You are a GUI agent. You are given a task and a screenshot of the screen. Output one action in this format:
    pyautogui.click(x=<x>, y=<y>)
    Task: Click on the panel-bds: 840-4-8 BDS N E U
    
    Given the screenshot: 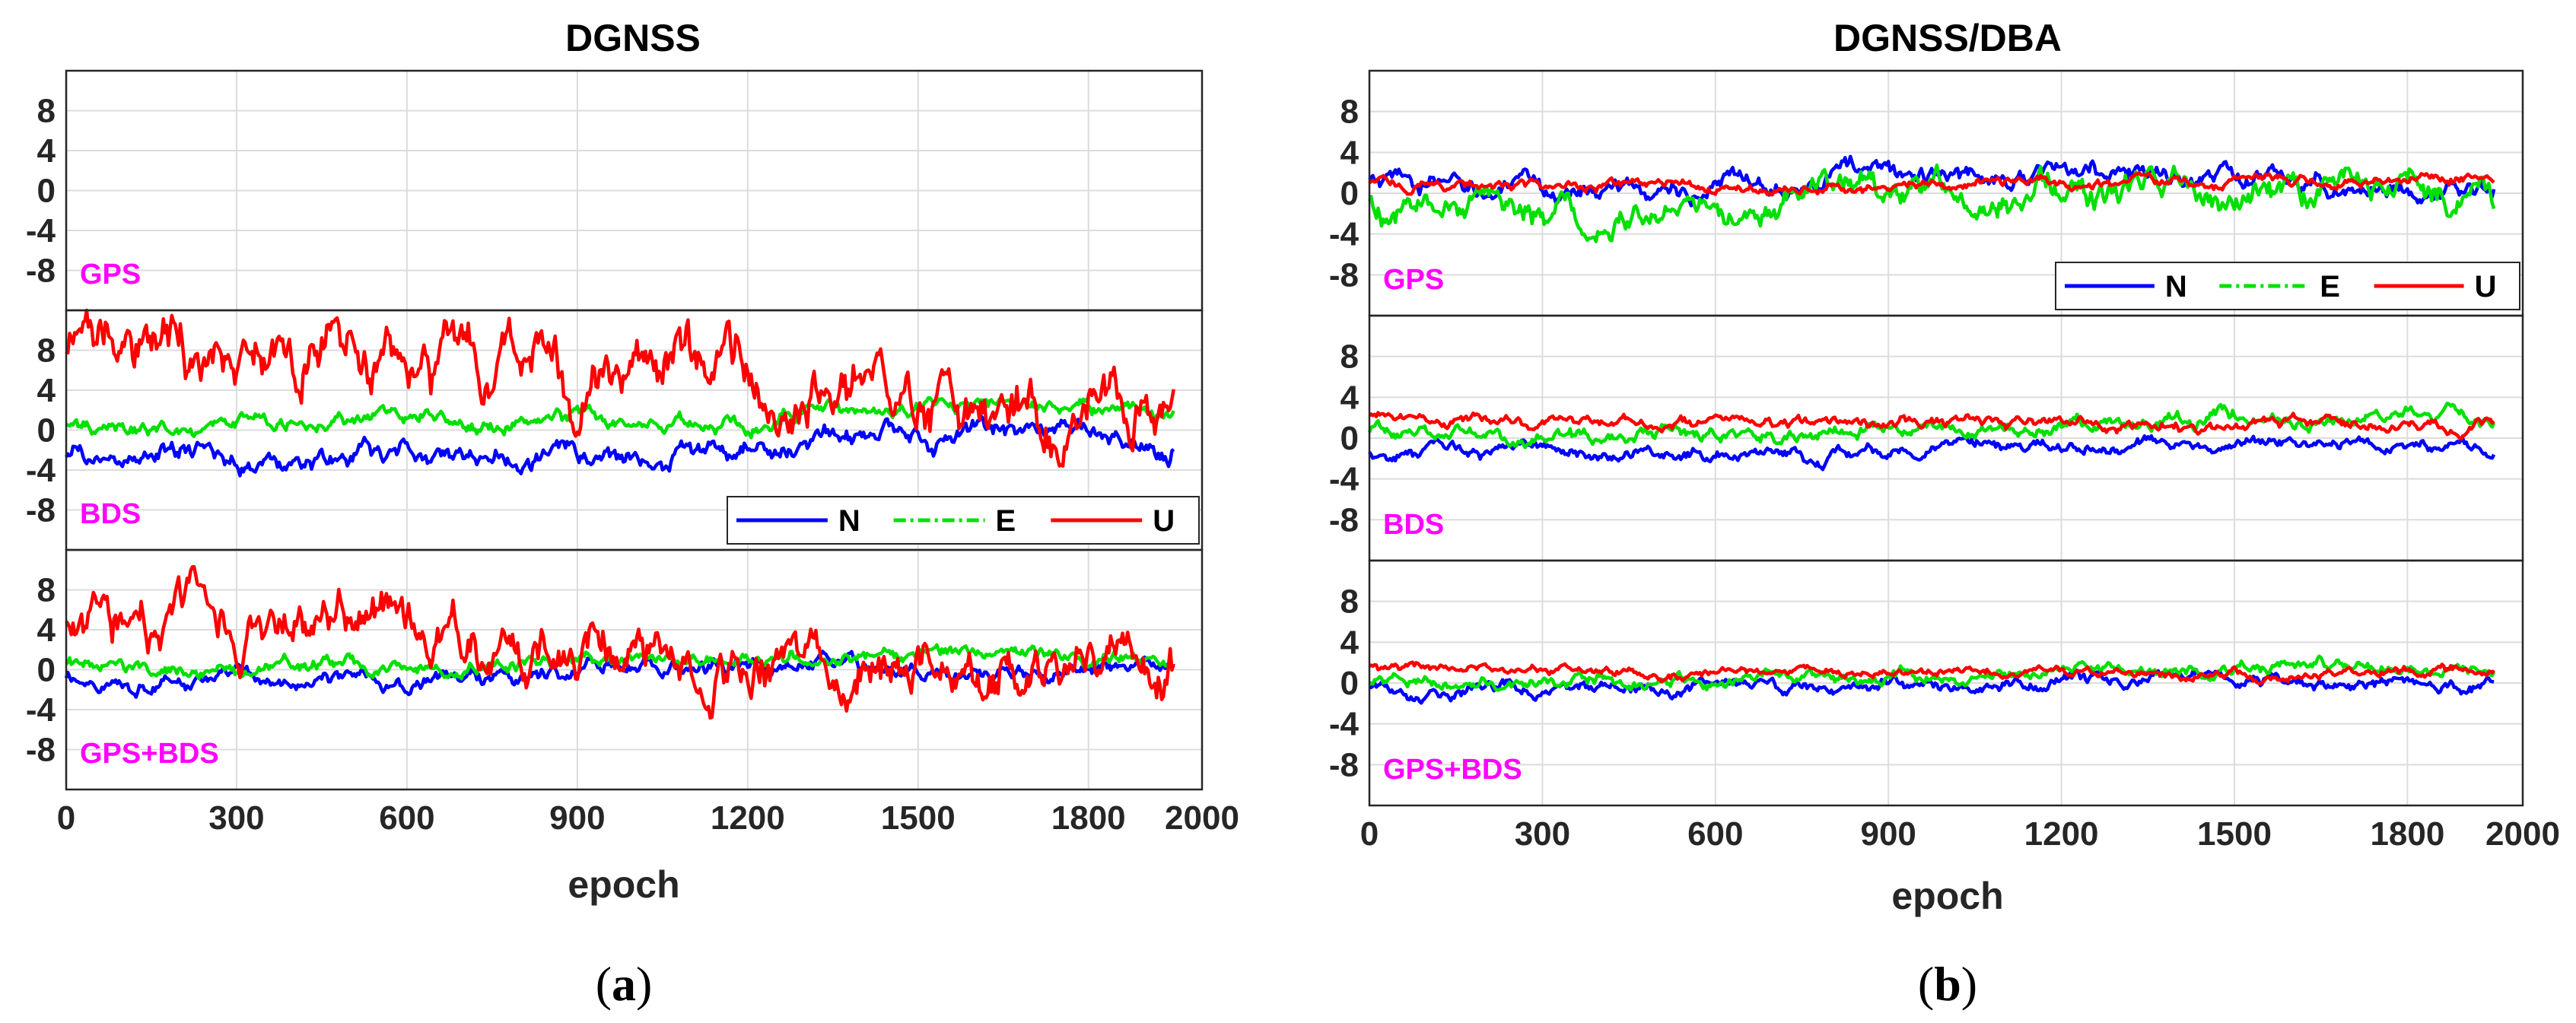 What is the action you would take?
    pyautogui.click(x=615, y=429)
    